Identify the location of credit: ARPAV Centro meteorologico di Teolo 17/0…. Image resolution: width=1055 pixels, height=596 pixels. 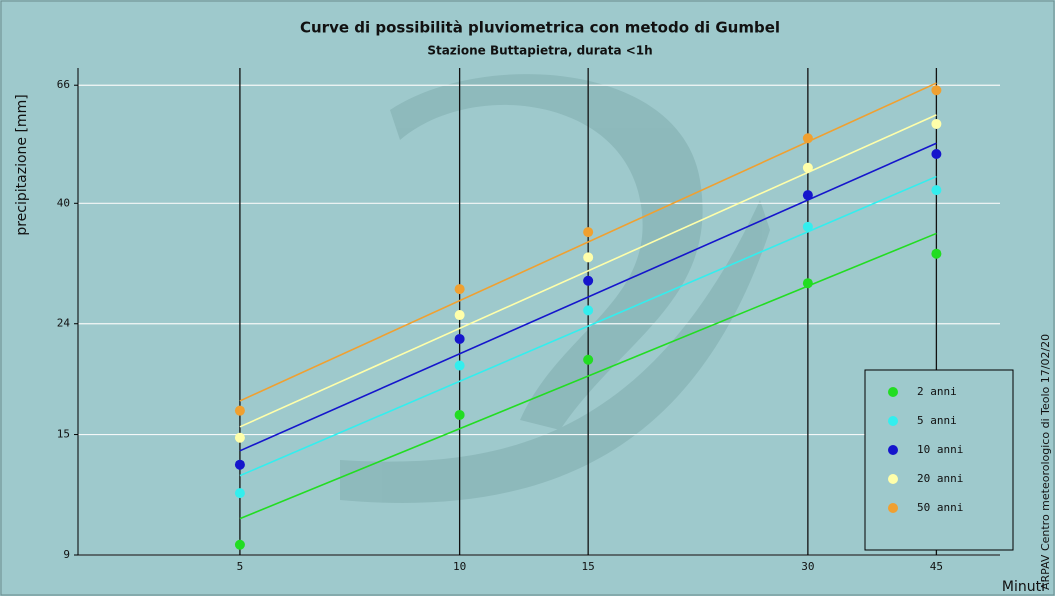
(1045, 462).